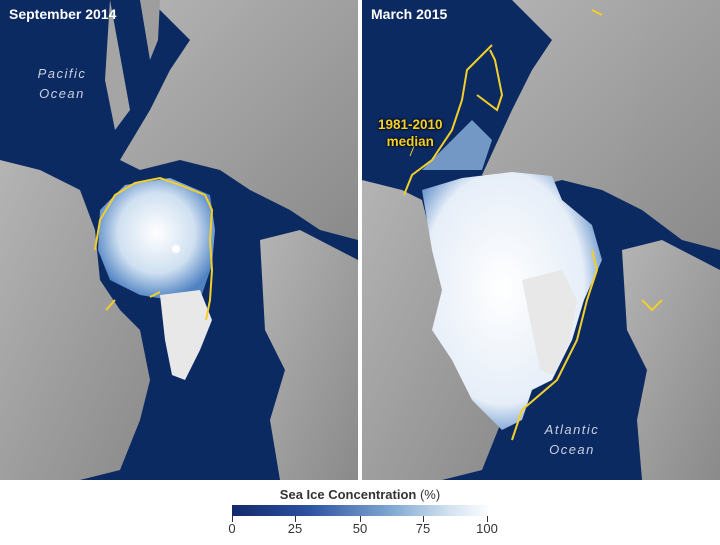 This screenshot has height=545, width=720. What do you see at coordinates (430, 494) in the screenshot?
I see `legend-unit: (%)` at bounding box center [430, 494].